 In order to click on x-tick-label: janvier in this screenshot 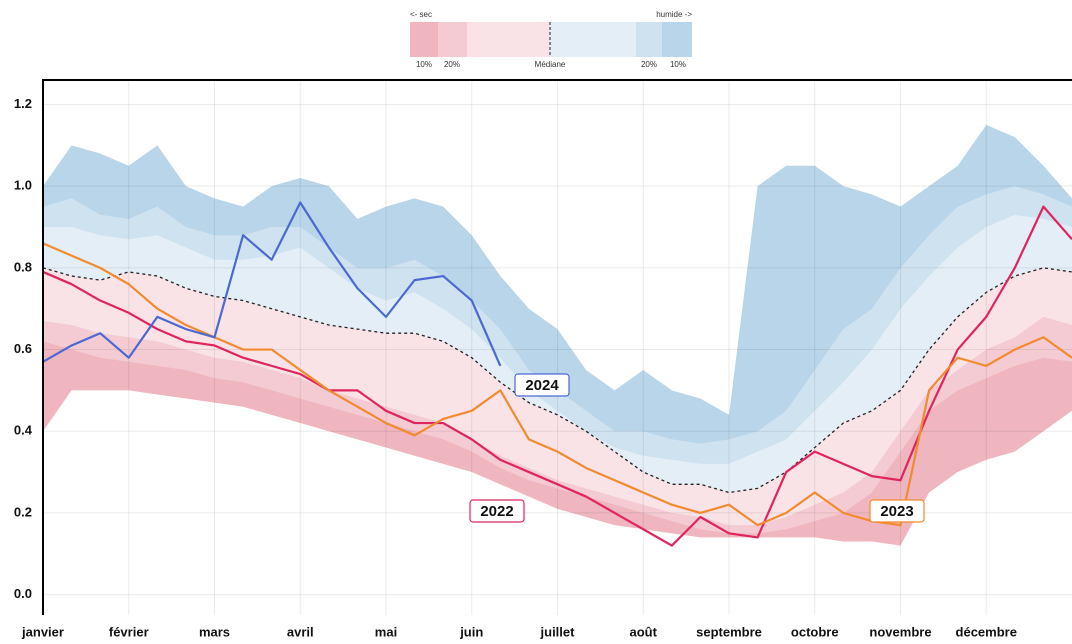, I will do `click(42, 631)`.